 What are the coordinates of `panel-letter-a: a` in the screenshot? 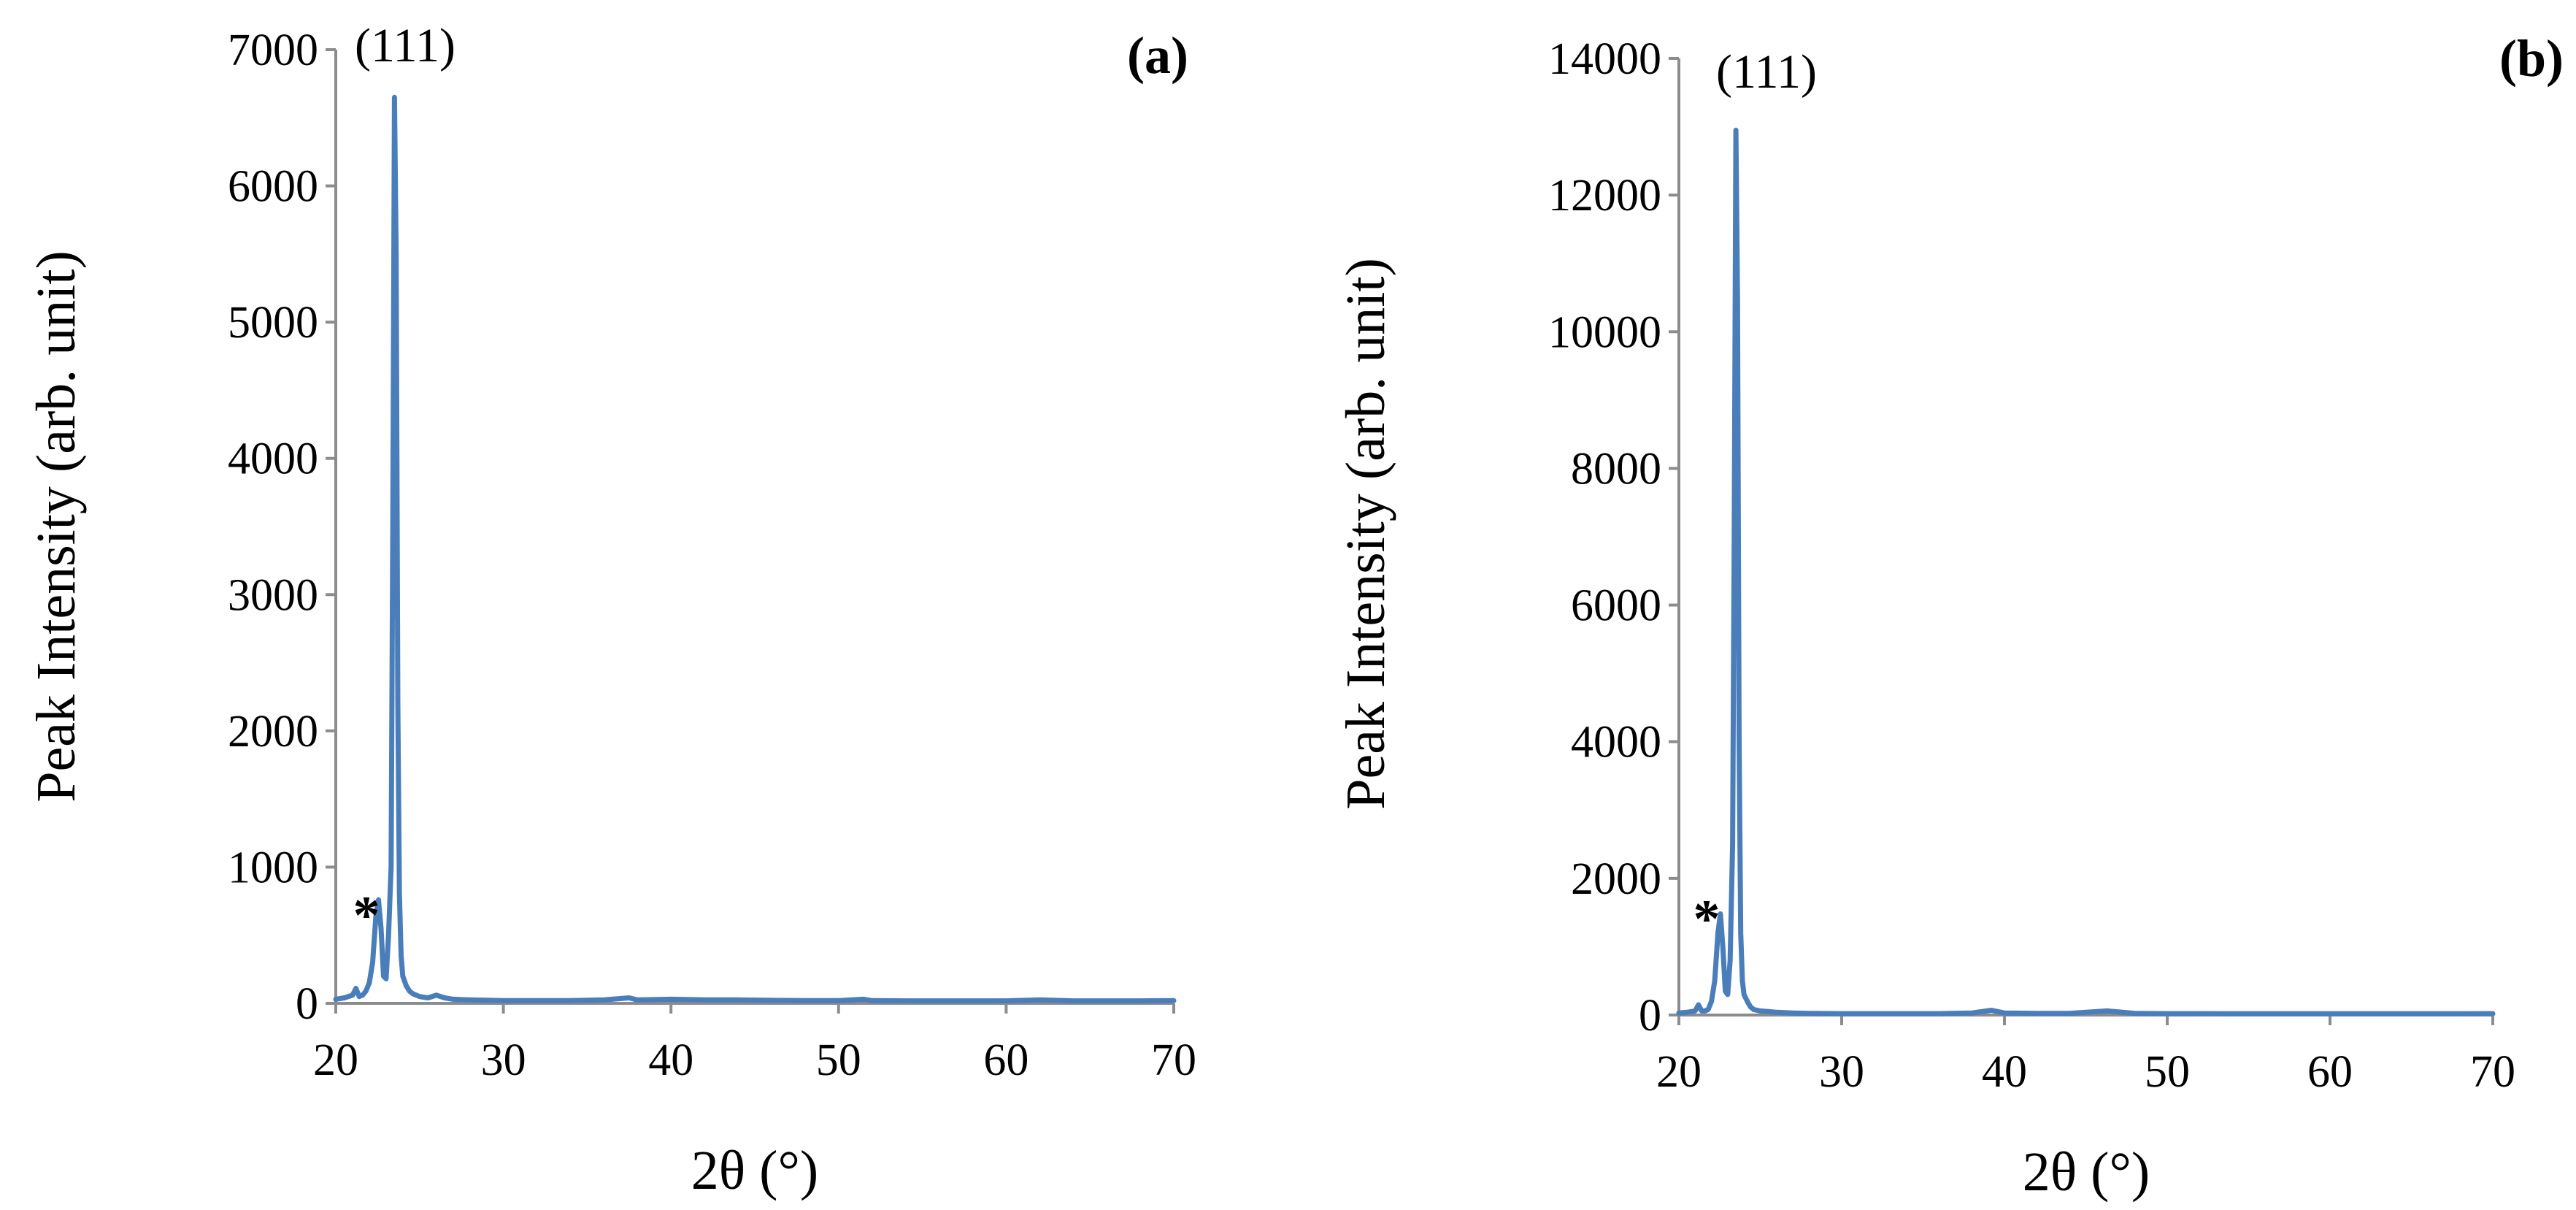 It's located at (1158, 56).